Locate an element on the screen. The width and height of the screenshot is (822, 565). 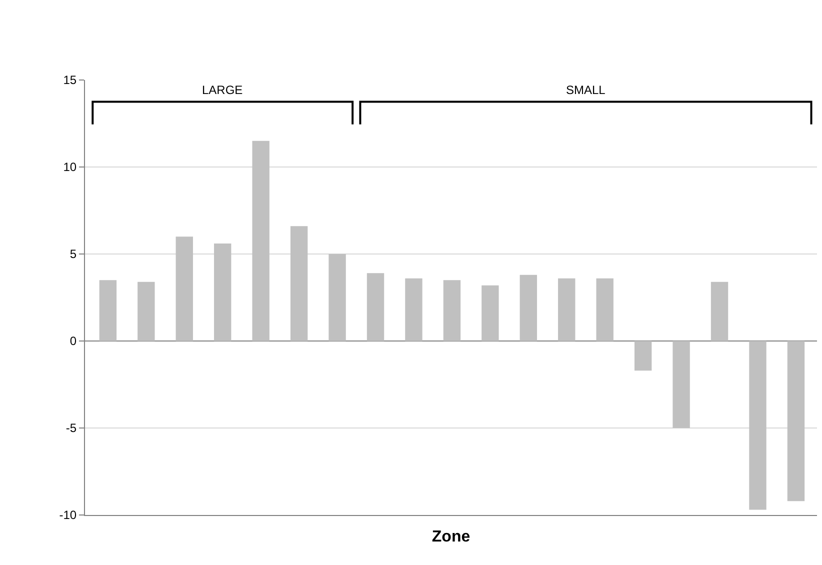
y-tick-label: -5 is located at coordinates (71, 428).